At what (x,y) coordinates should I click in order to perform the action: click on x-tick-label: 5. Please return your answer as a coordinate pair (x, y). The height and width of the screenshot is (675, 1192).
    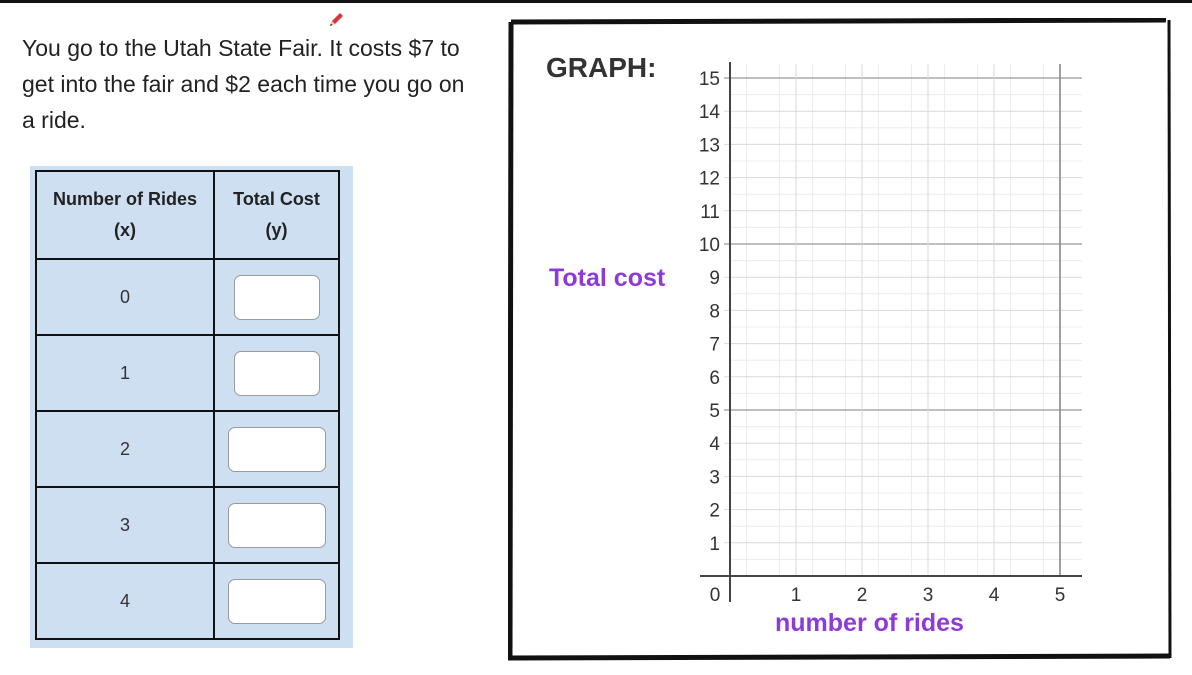
    Looking at the image, I should click on (1060, 595).